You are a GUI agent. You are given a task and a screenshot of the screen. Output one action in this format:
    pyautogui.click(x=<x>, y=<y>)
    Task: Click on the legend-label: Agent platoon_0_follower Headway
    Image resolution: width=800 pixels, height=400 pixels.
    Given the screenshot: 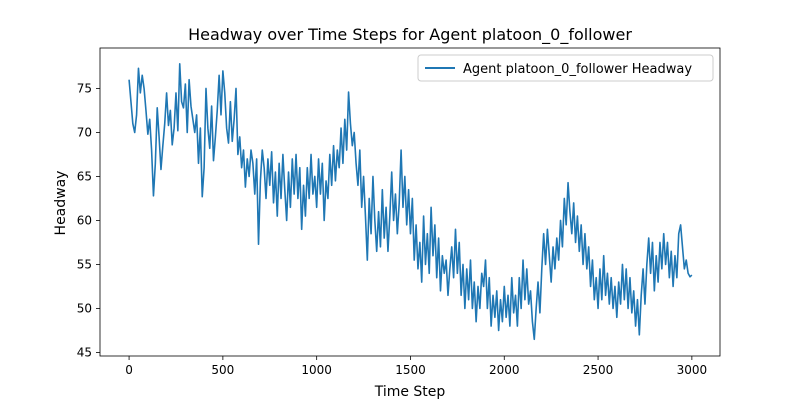 What is the action you would take?
    pyautogui.click(x=577, y=69)
    